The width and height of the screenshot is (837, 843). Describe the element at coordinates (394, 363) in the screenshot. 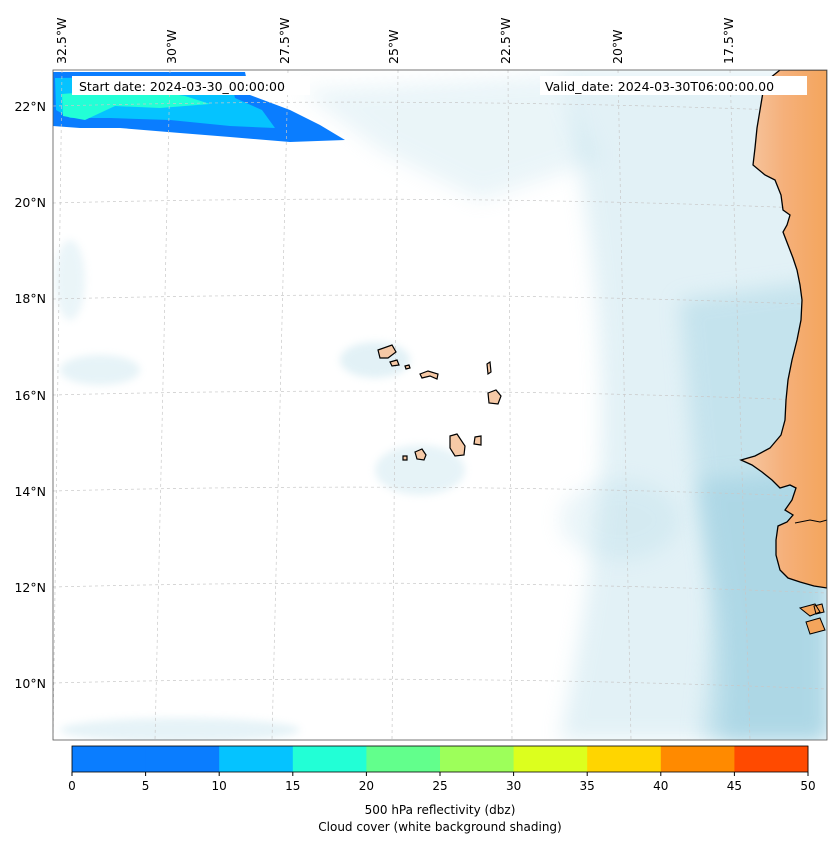

I see `island-sao-vicente` at that location.